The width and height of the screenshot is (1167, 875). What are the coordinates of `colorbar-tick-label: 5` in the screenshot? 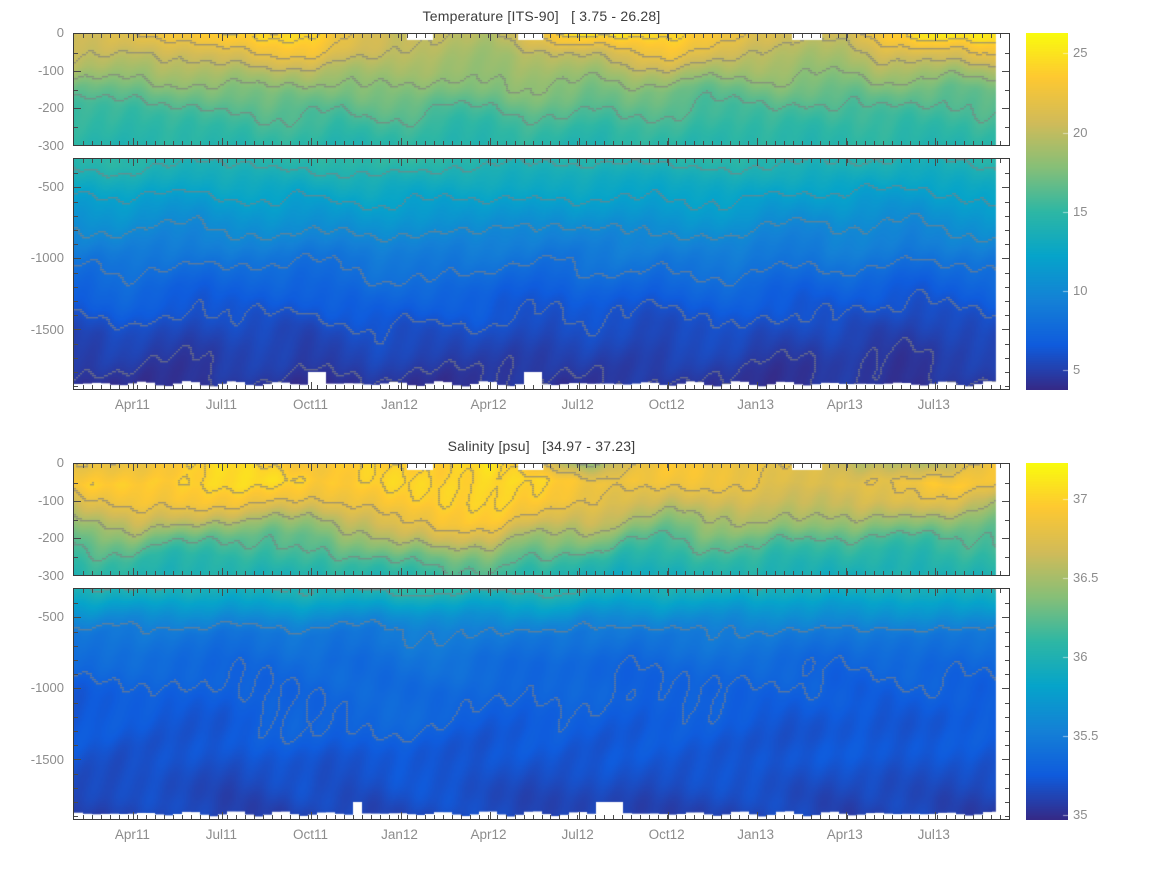 It's located at (1077, 370).